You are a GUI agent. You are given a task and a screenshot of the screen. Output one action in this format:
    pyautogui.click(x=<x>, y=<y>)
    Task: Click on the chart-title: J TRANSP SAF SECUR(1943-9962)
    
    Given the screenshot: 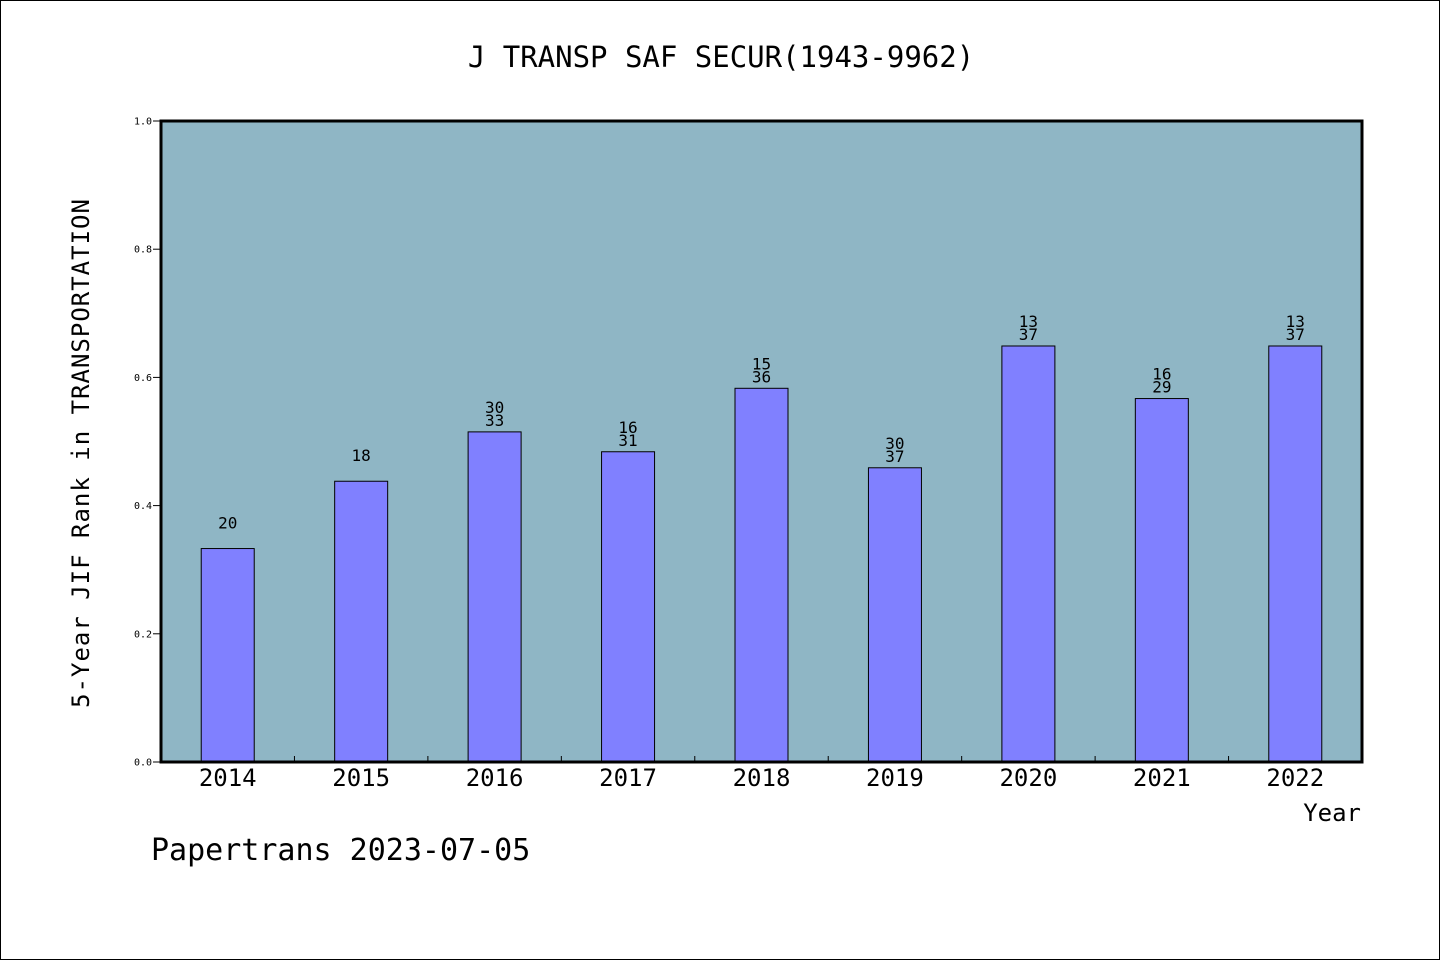 What is the action you would take?
    pyautogui.click(x=721, y=57)
    